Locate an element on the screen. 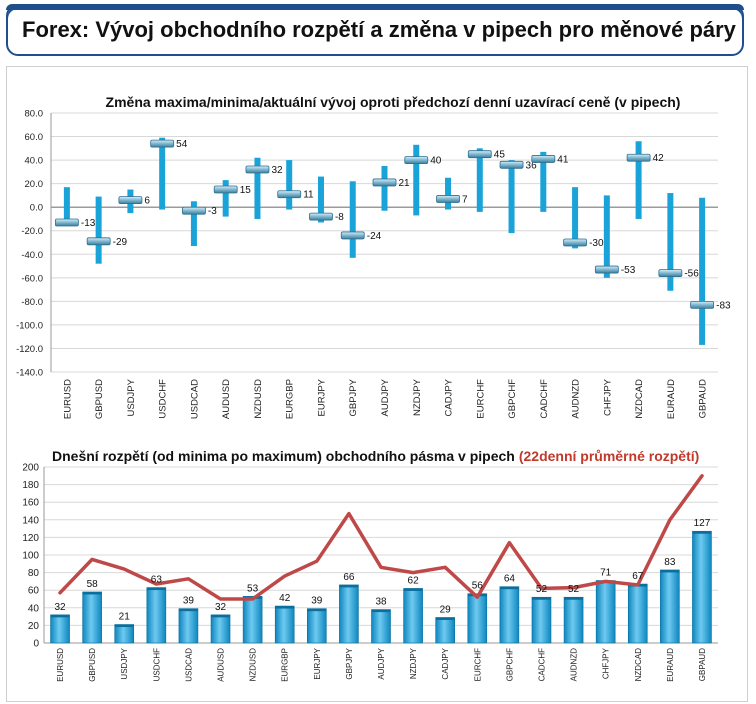 The image size is (756, 704). chart1-x-tick-label: EURAUD is located at coordinates (671, 399).